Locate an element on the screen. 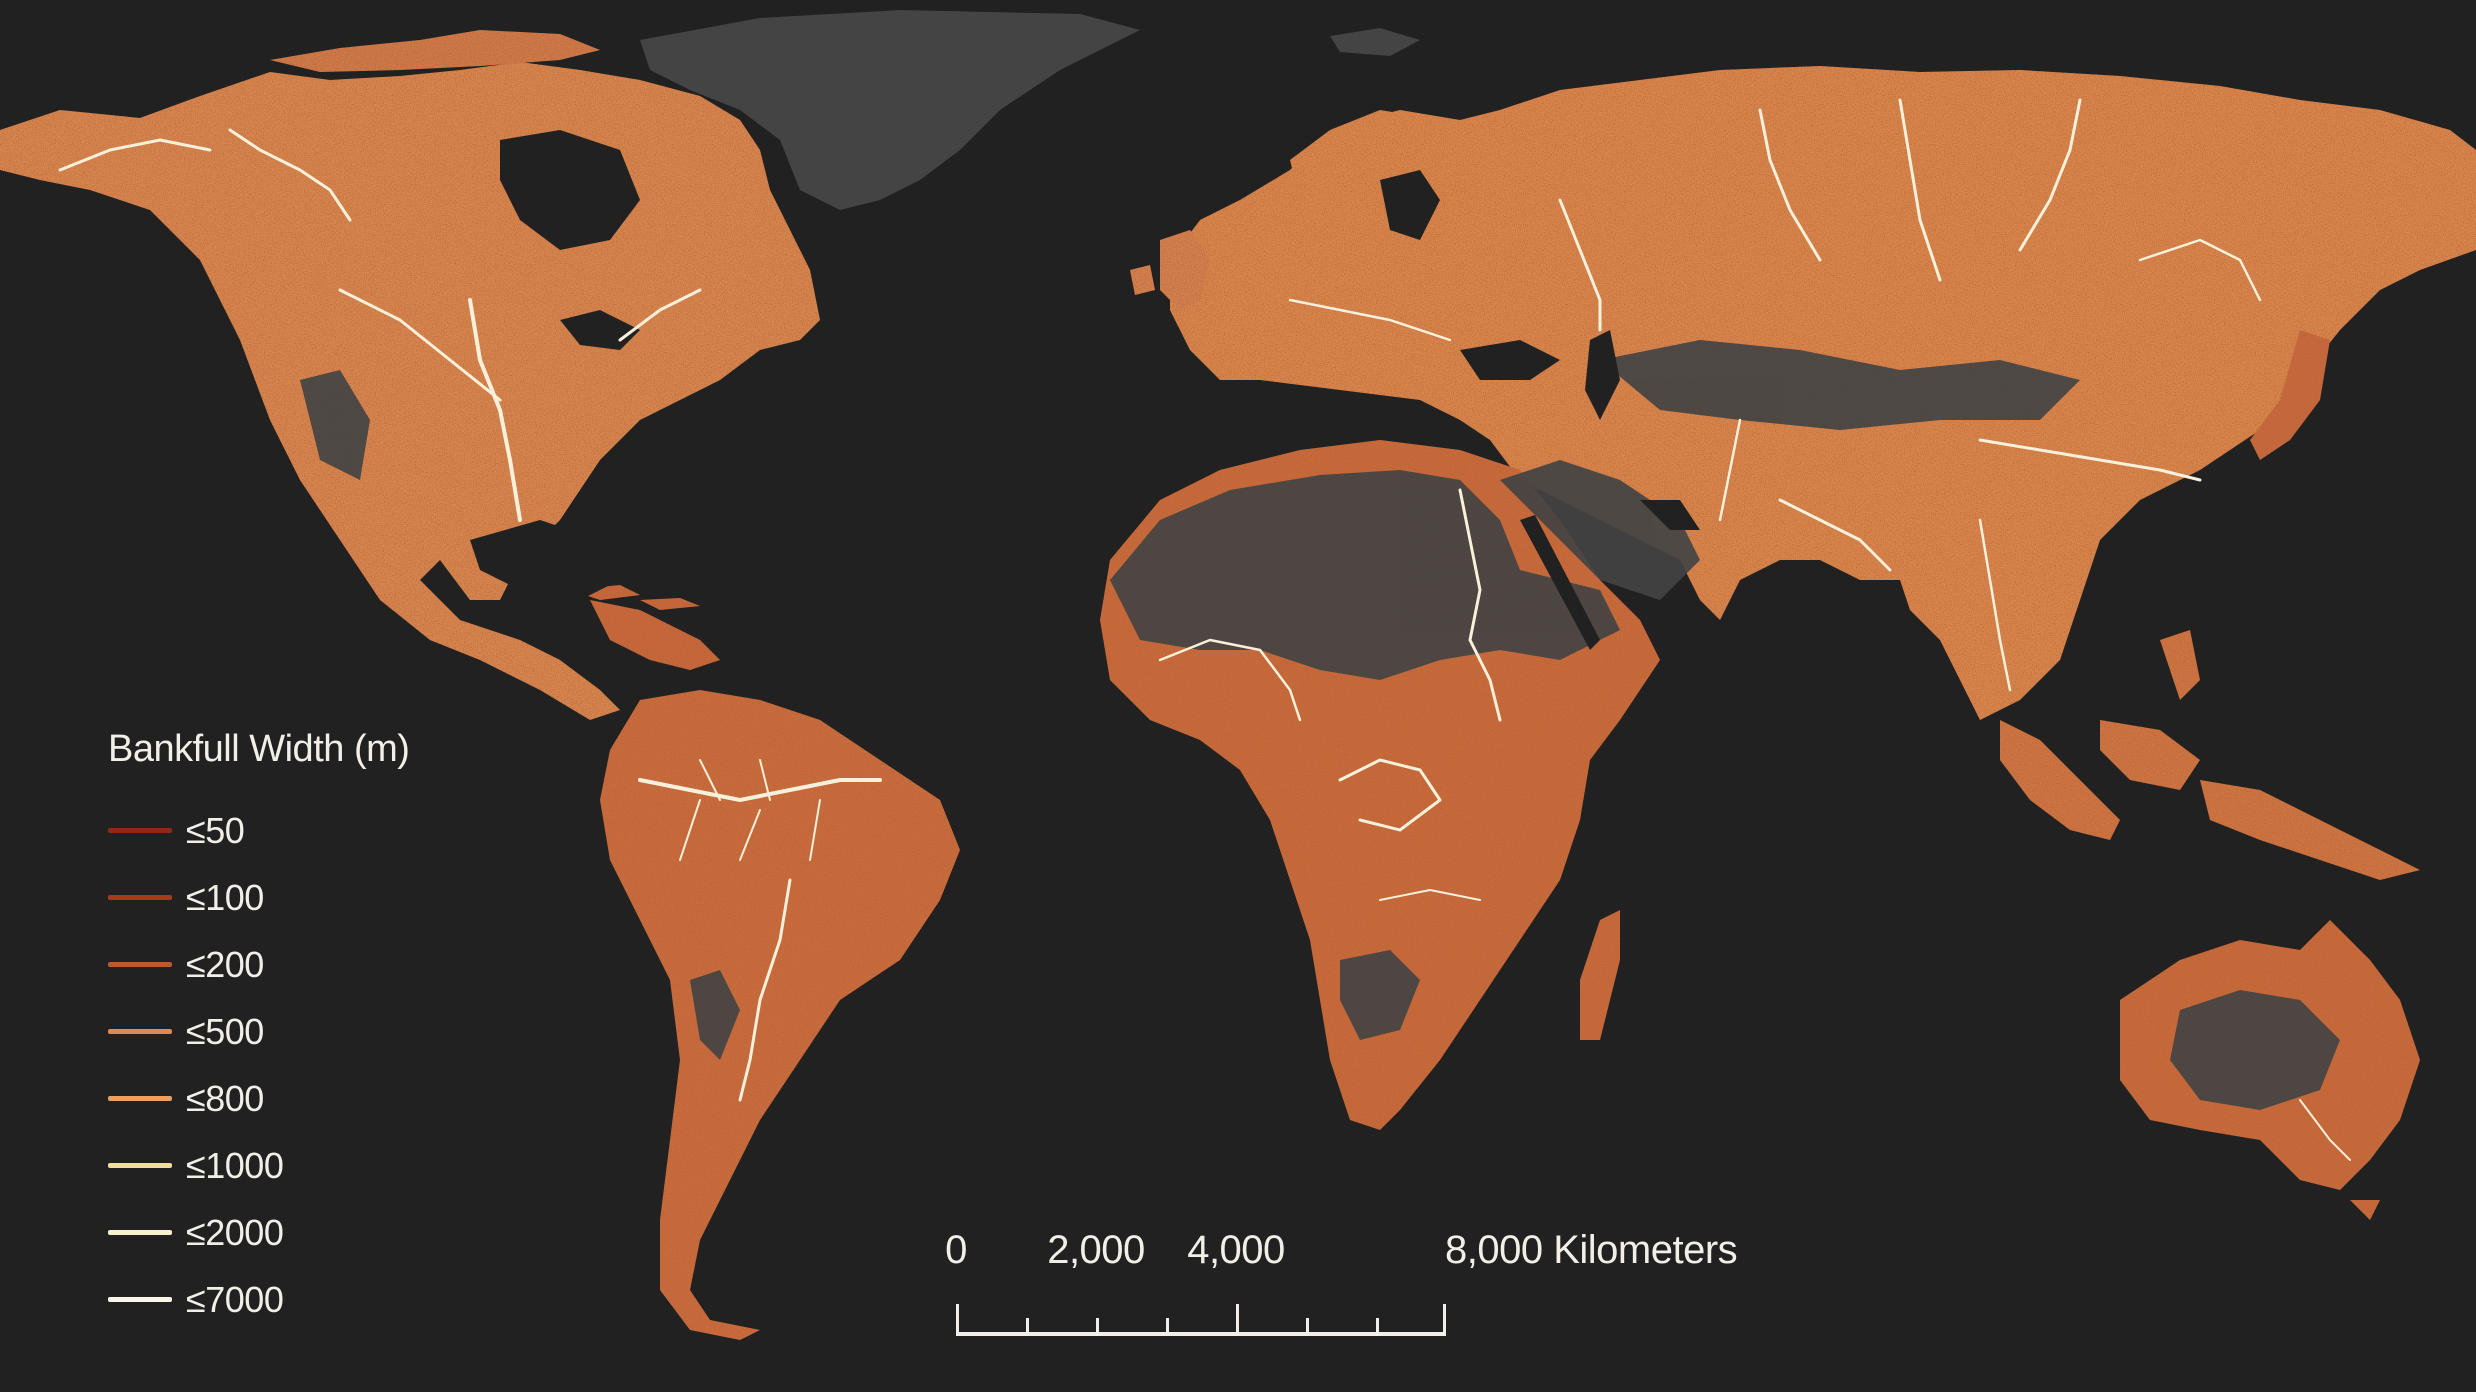 The width and height of the screenshot is (2476, 1392). arabian-desert is located at coordinates (1600, 530).